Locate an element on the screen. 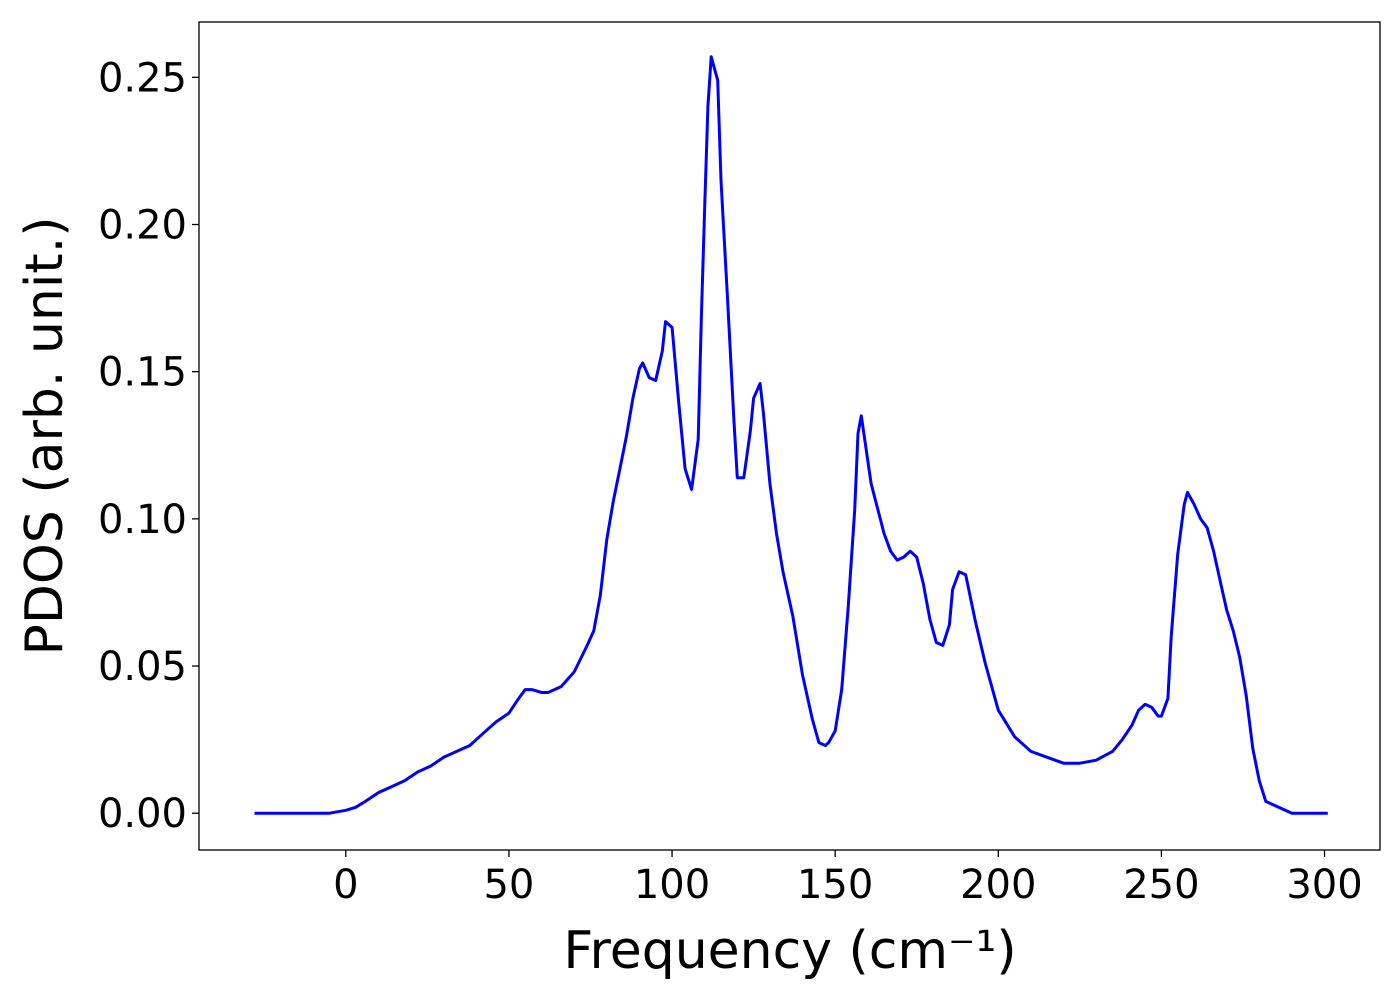 The width and height of the screenshot is (1400, 1000). x-tick-label: 200 is located at coordinates (998, 885).